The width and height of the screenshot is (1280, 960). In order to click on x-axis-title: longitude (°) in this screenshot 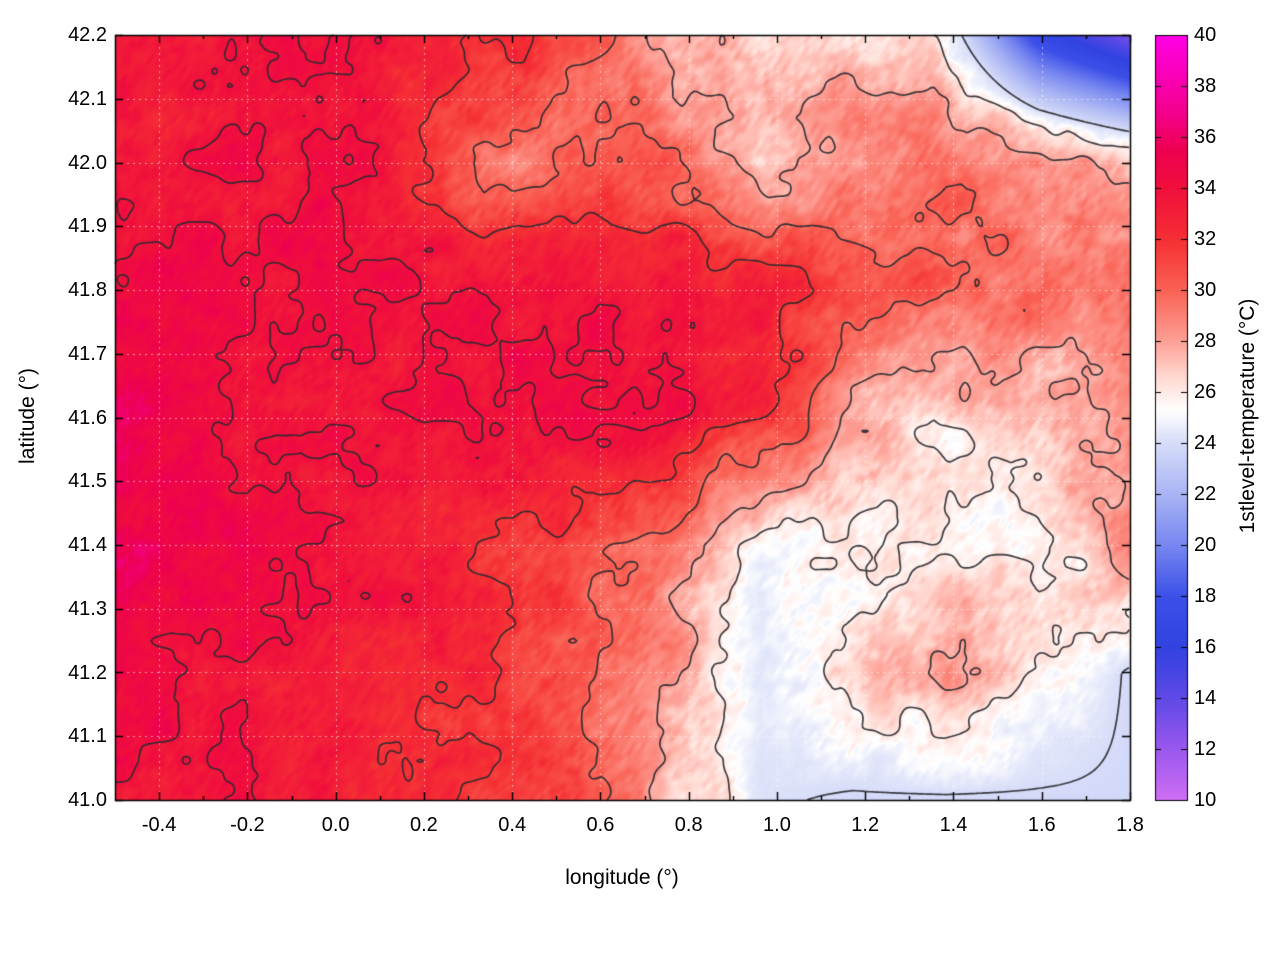, I will do `click(622, 877)`.